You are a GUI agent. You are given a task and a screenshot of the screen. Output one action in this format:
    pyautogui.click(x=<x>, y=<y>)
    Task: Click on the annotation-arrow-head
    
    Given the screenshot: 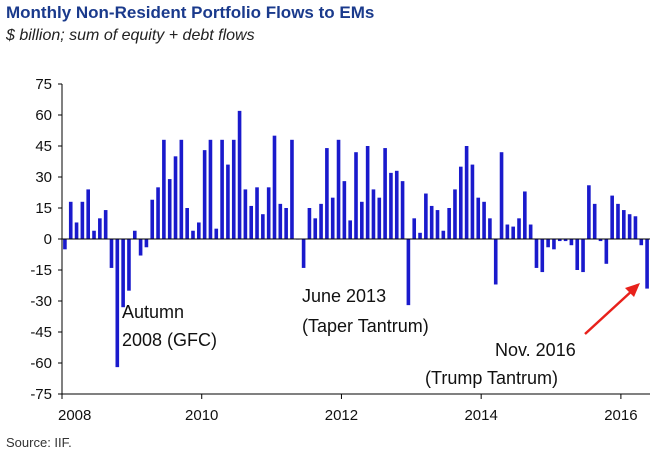 What is the action you would take?
    pyautogui.click(x=632, y=290)
    